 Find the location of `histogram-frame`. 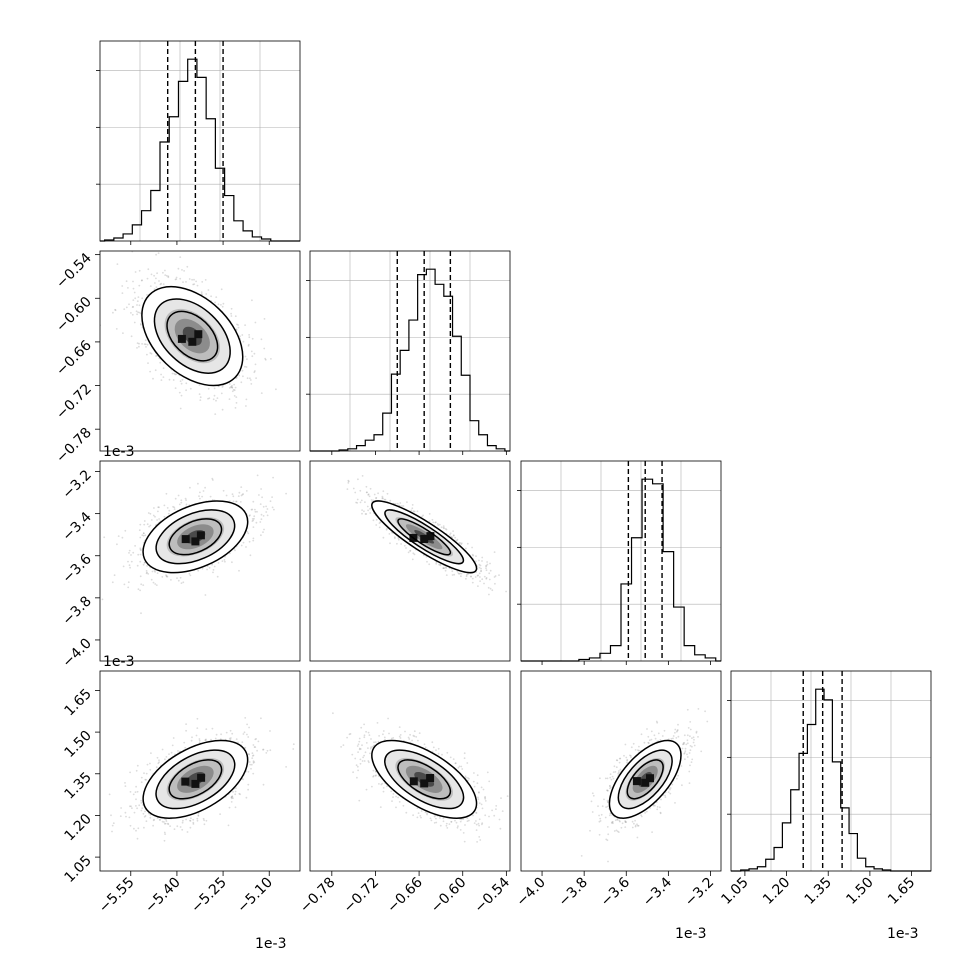

histogram-frame is located at coordinates (831, 771).